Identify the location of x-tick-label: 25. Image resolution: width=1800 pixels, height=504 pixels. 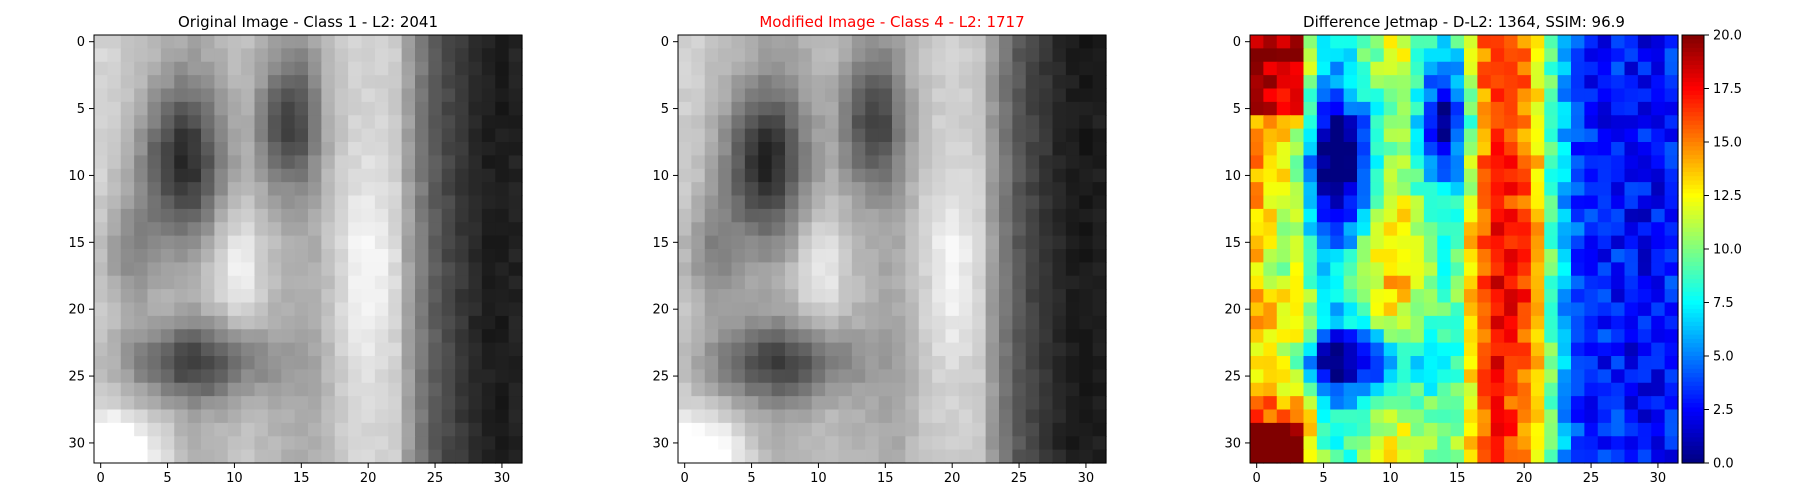
(435, 478).